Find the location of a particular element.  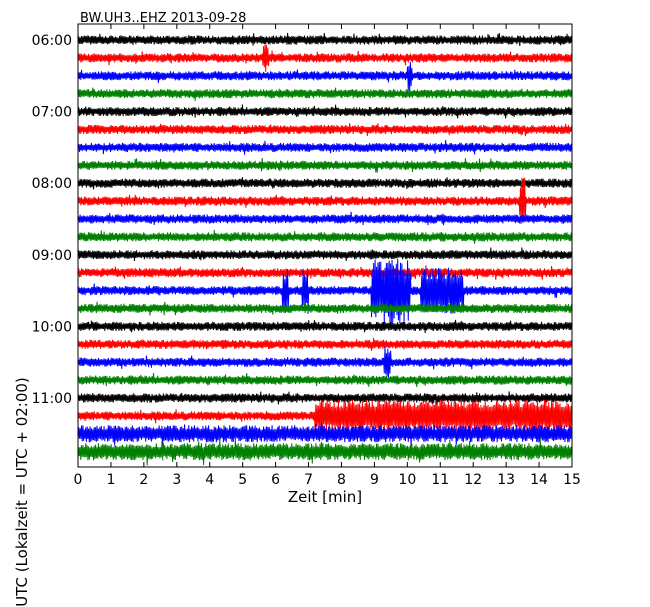

x-tick-label: 8 is located at coordinates (341, 480).